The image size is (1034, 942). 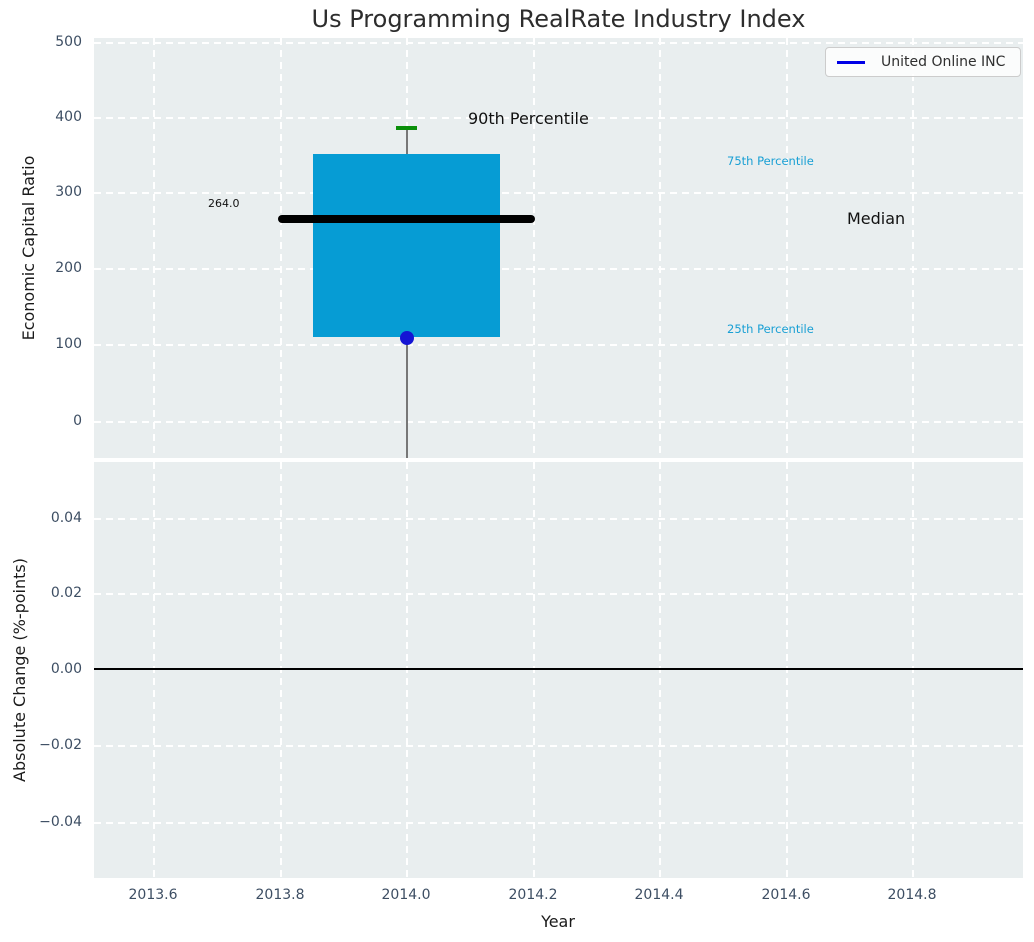 What do you see at coordinates (19, 670) in the screenshot?
I see `y-axis-label-bottom: Absolute Change (%-points)` at bounding box center [19, 670].